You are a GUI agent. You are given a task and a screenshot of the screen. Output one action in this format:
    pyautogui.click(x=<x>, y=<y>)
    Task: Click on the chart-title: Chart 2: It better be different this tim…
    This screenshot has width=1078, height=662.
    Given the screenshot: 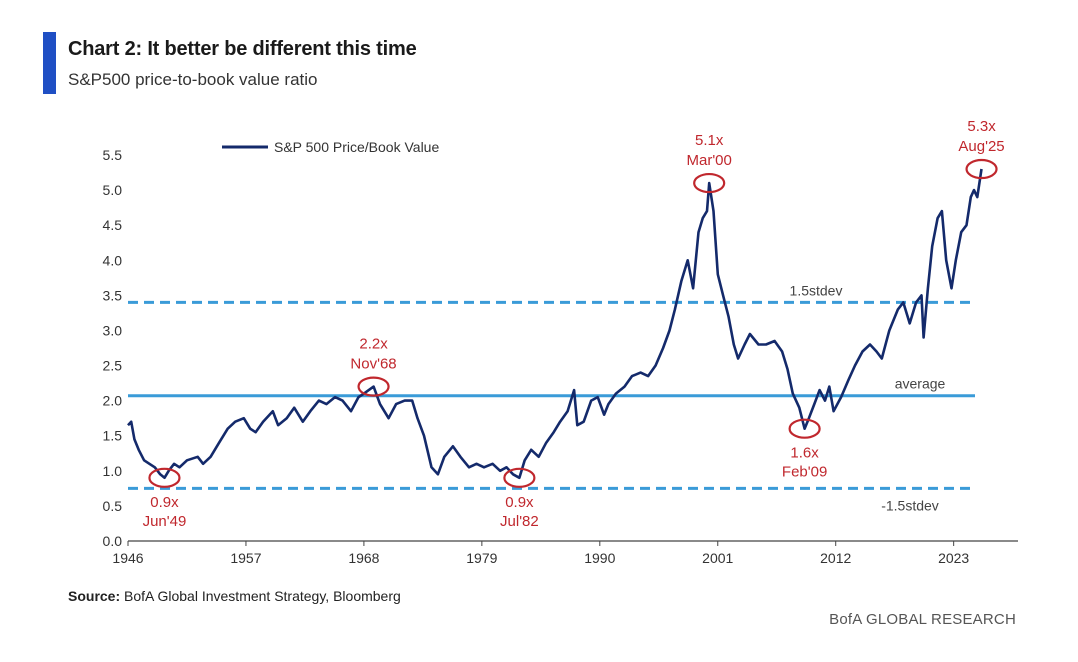 What is the action you would take?
    pyautogui.click(x=242, y=49)
    